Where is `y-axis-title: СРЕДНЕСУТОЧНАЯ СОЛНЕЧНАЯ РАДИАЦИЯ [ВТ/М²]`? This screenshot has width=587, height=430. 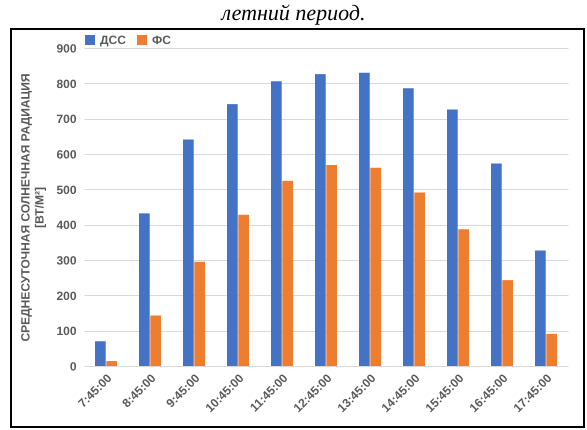 y-axis-title: СРЕДНЕСУТОЧНАЯ СОЛНЕЧНАЯ РАДИАЦИЯ [ВТ/М²] is located at coordinates (32, 207).